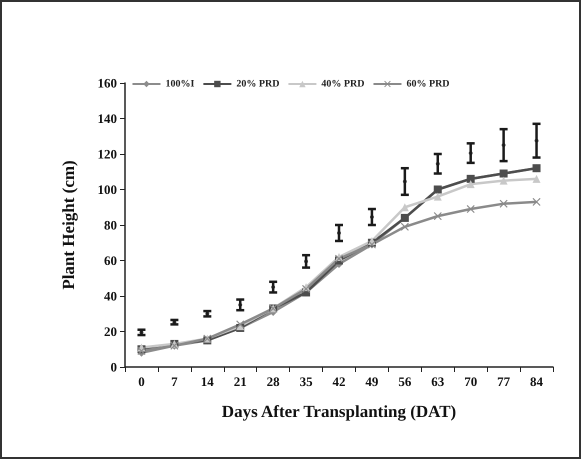  I want to click on y-tick-label: 60, so click(110, 260).